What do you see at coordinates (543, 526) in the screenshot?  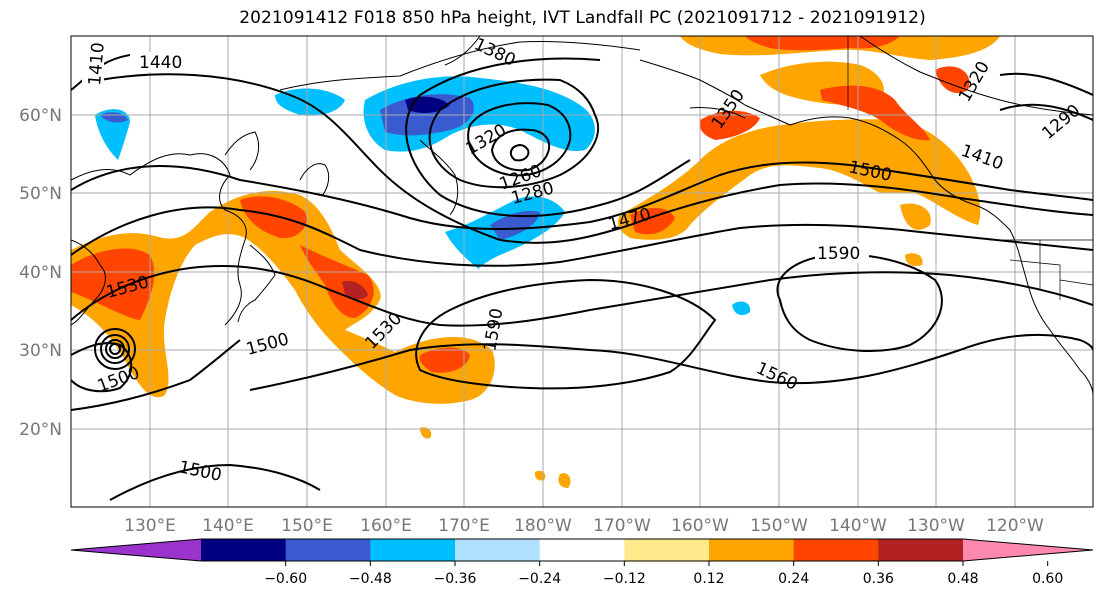 I see `lon-label: 180°W` at bounding box center [543, 526].